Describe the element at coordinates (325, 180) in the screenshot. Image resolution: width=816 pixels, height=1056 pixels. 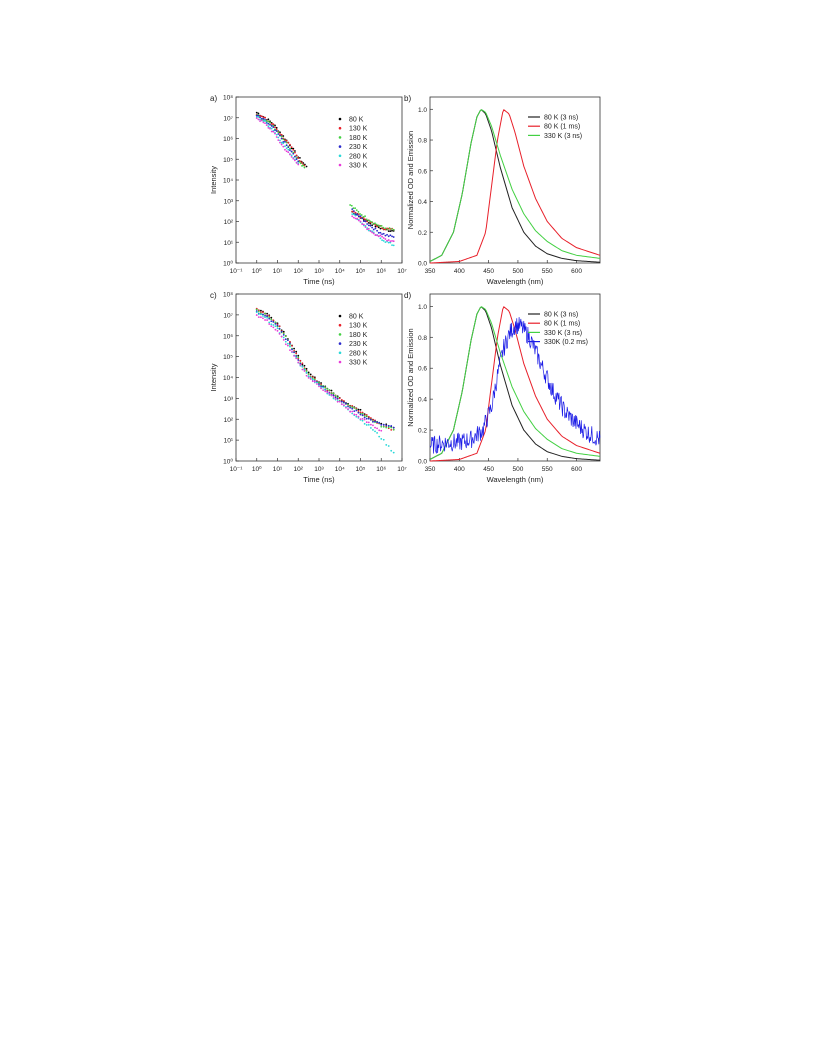
I see `series-330-k` at that location.